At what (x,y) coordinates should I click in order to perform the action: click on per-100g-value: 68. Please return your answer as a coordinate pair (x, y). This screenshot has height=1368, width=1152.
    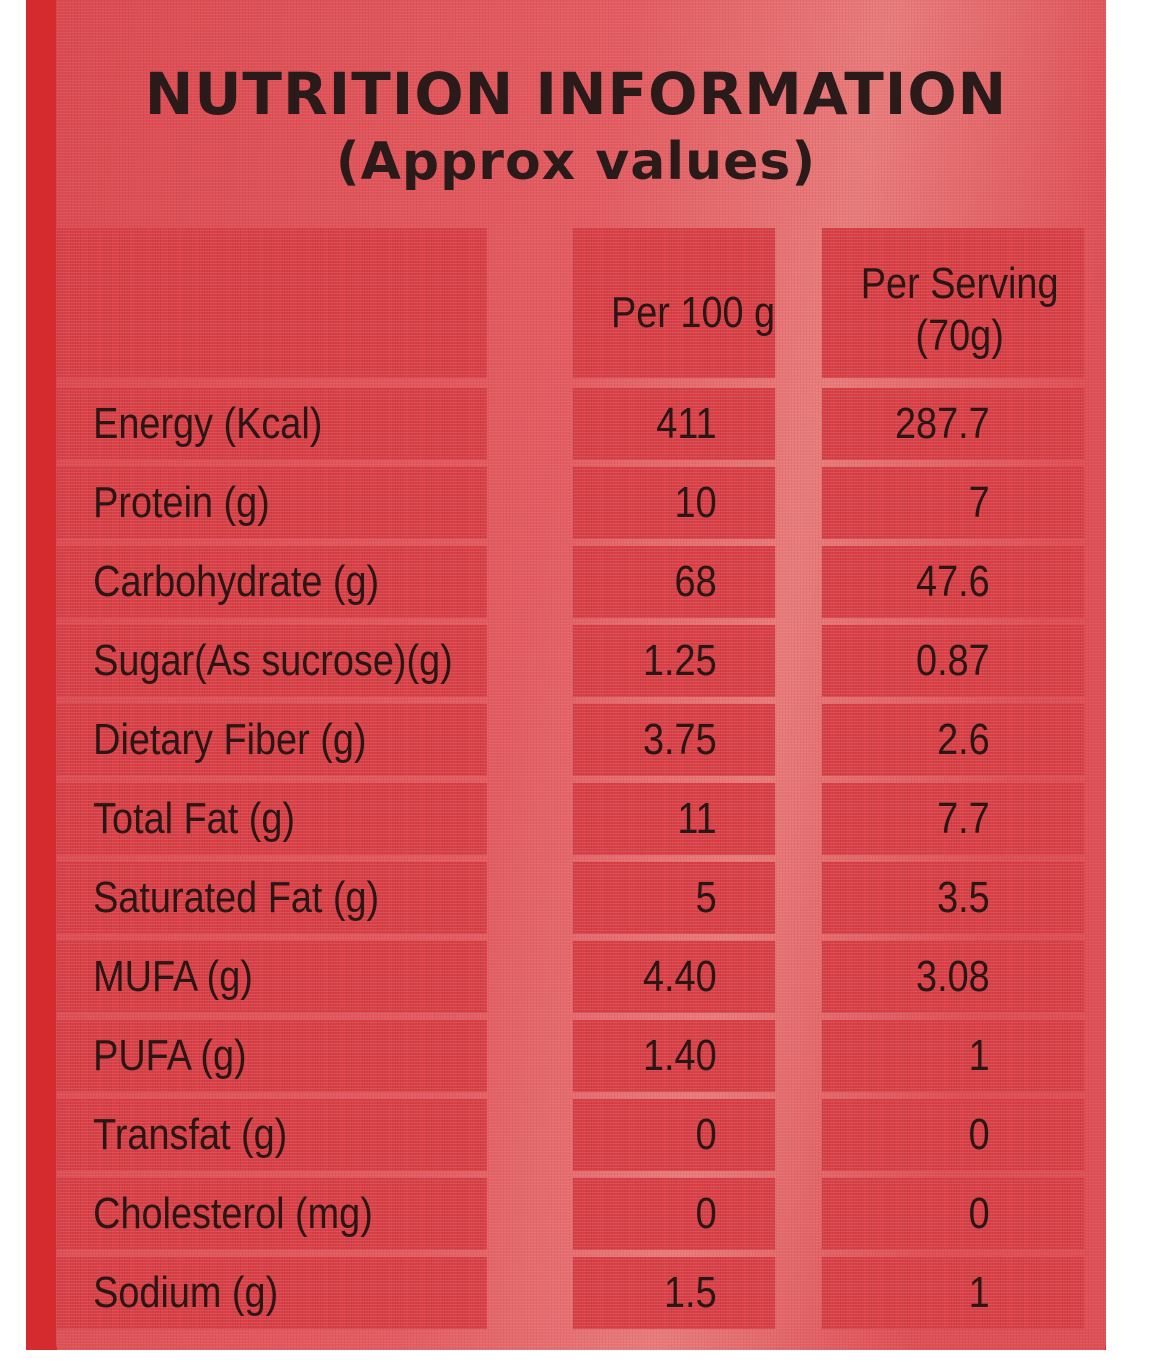
    Looking at the image, I should click on (695, 581).